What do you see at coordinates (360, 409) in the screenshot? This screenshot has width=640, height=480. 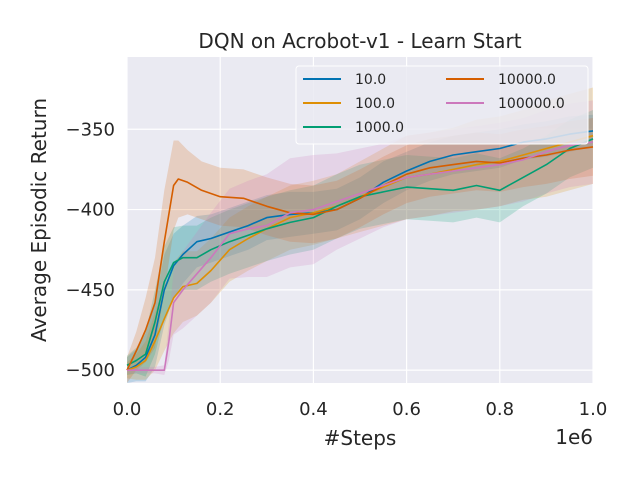 I see `x-tick-labels: 0.0 0.2 0.4 0.6 0.8 1.0` at bounding box center [360, 409].